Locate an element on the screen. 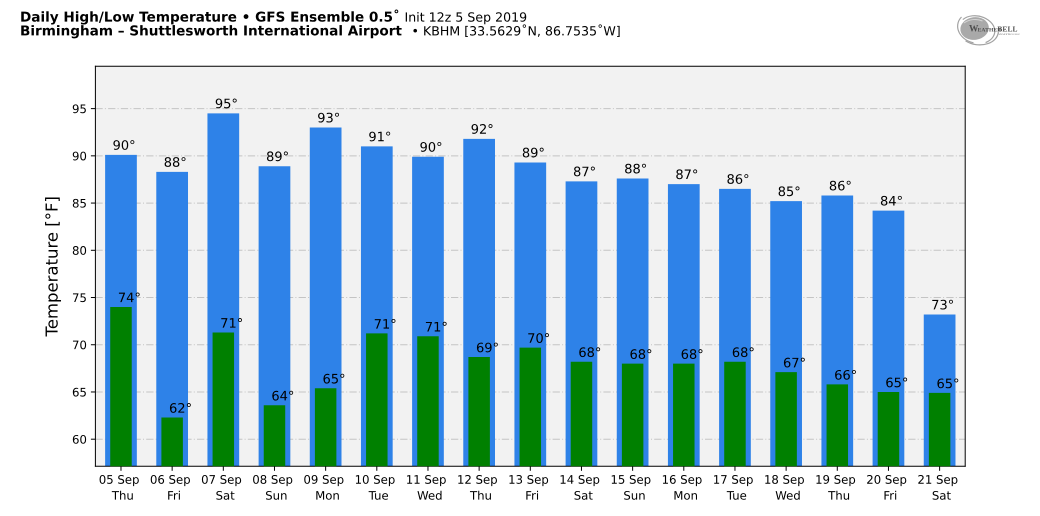 The height and width of the screenshot is (516, 1040). svg-text: W is located at coordinates (974, 30).